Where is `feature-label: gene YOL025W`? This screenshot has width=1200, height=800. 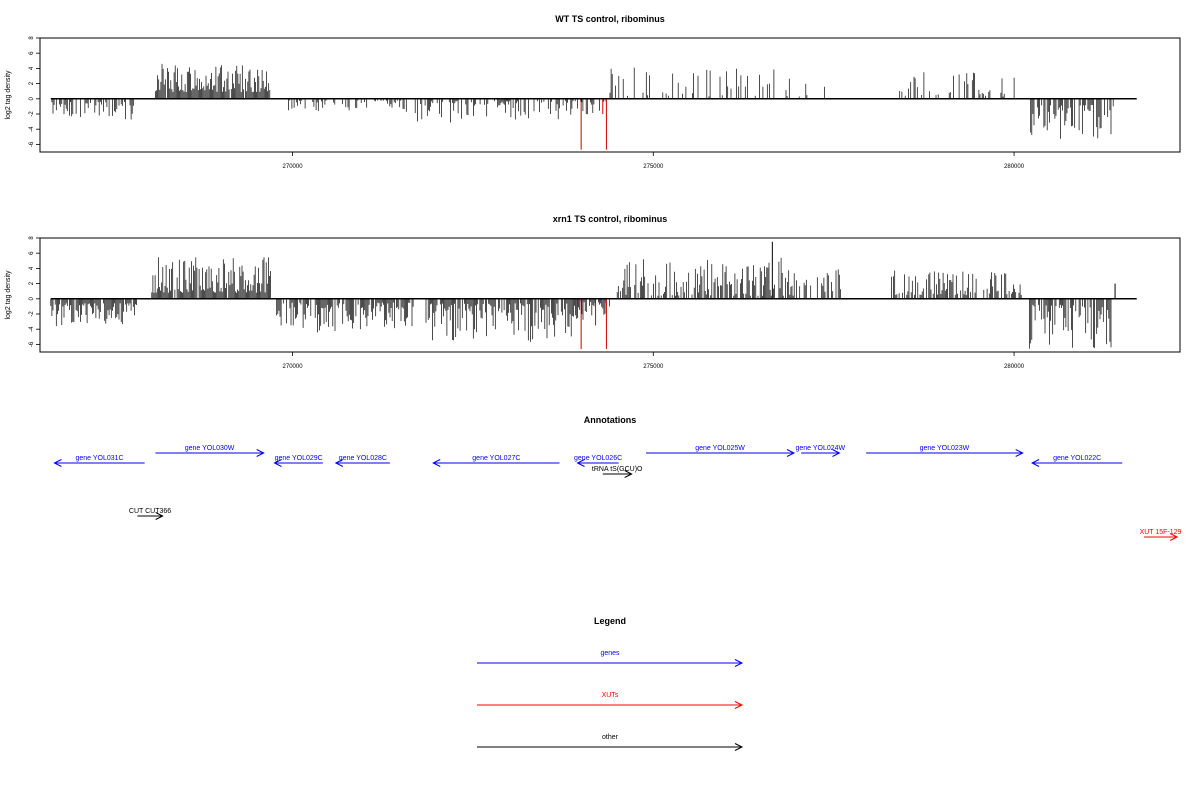
feature-label: gene YOL025W is located at coordinates (720, 448).